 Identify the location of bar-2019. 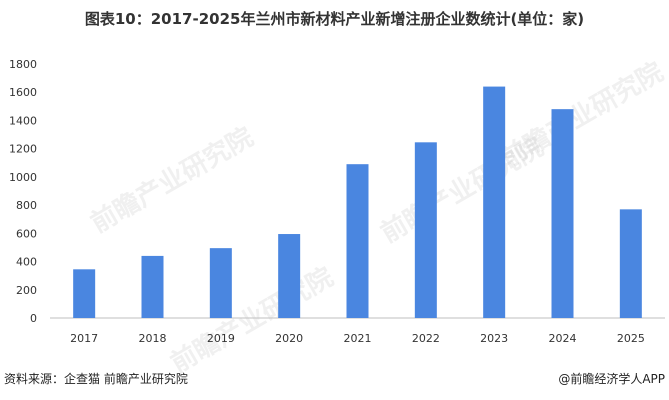
(220, 283).